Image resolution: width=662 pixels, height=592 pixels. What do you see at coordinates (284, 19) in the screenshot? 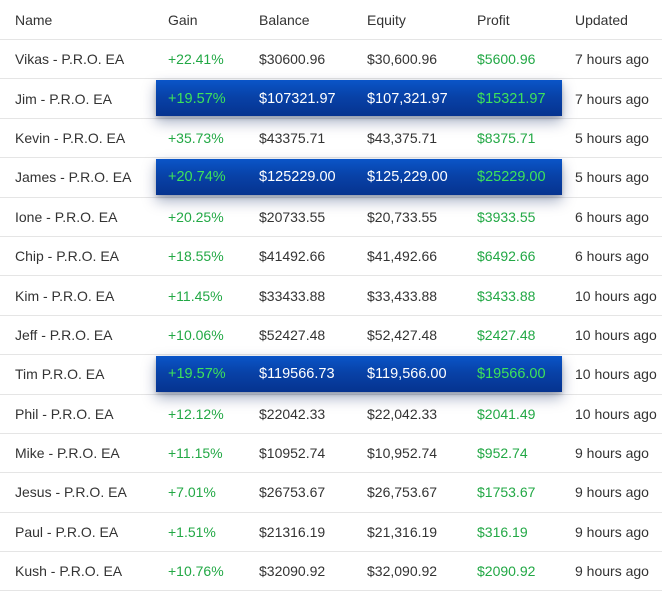
I see `column-header-balance: Balance` at bounding box center [284, 19].